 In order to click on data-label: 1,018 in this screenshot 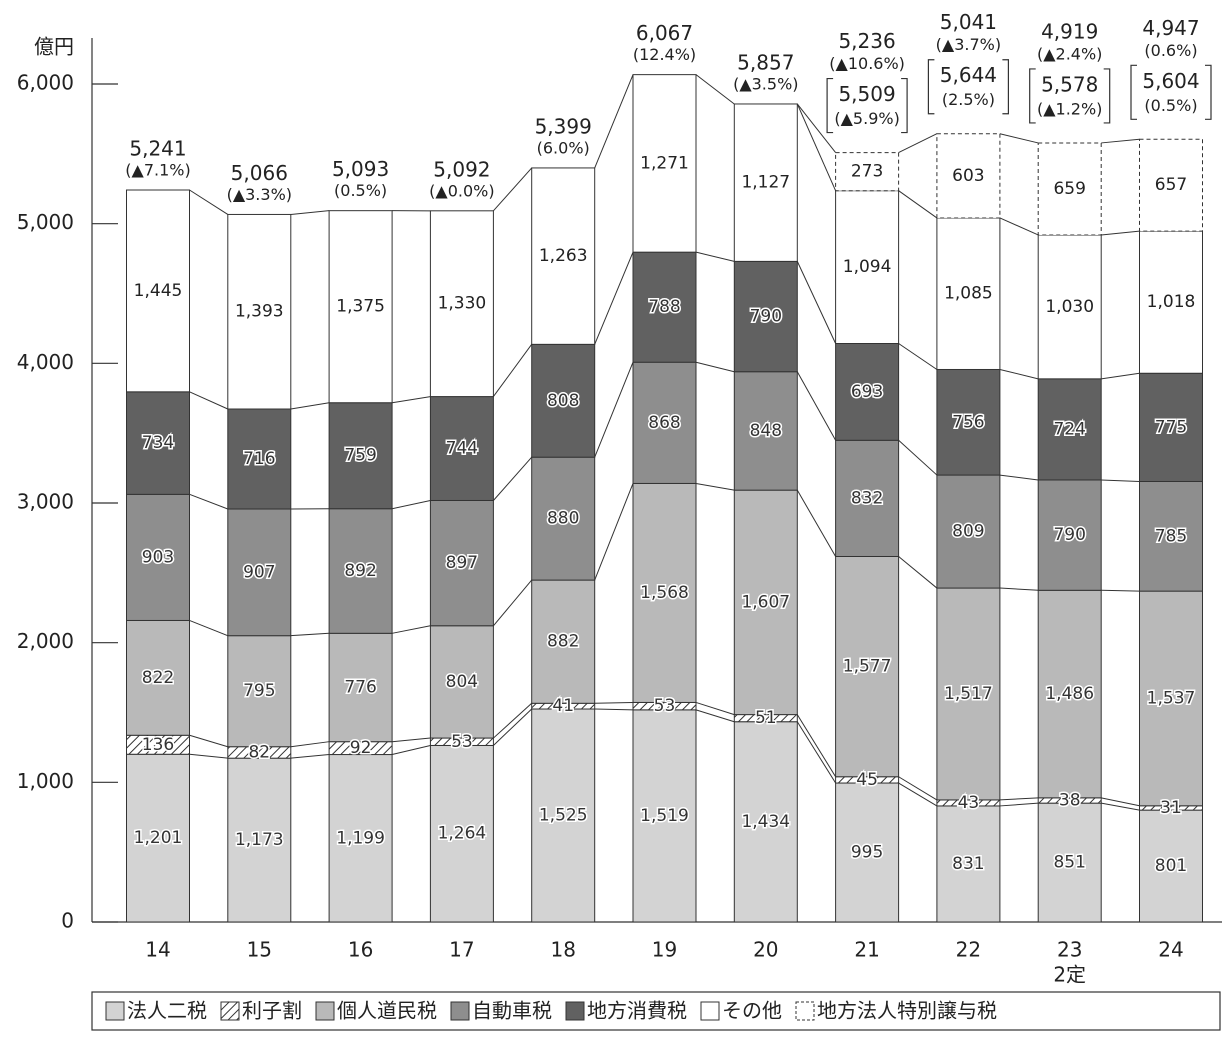, I will do `click(1171, 302)`.